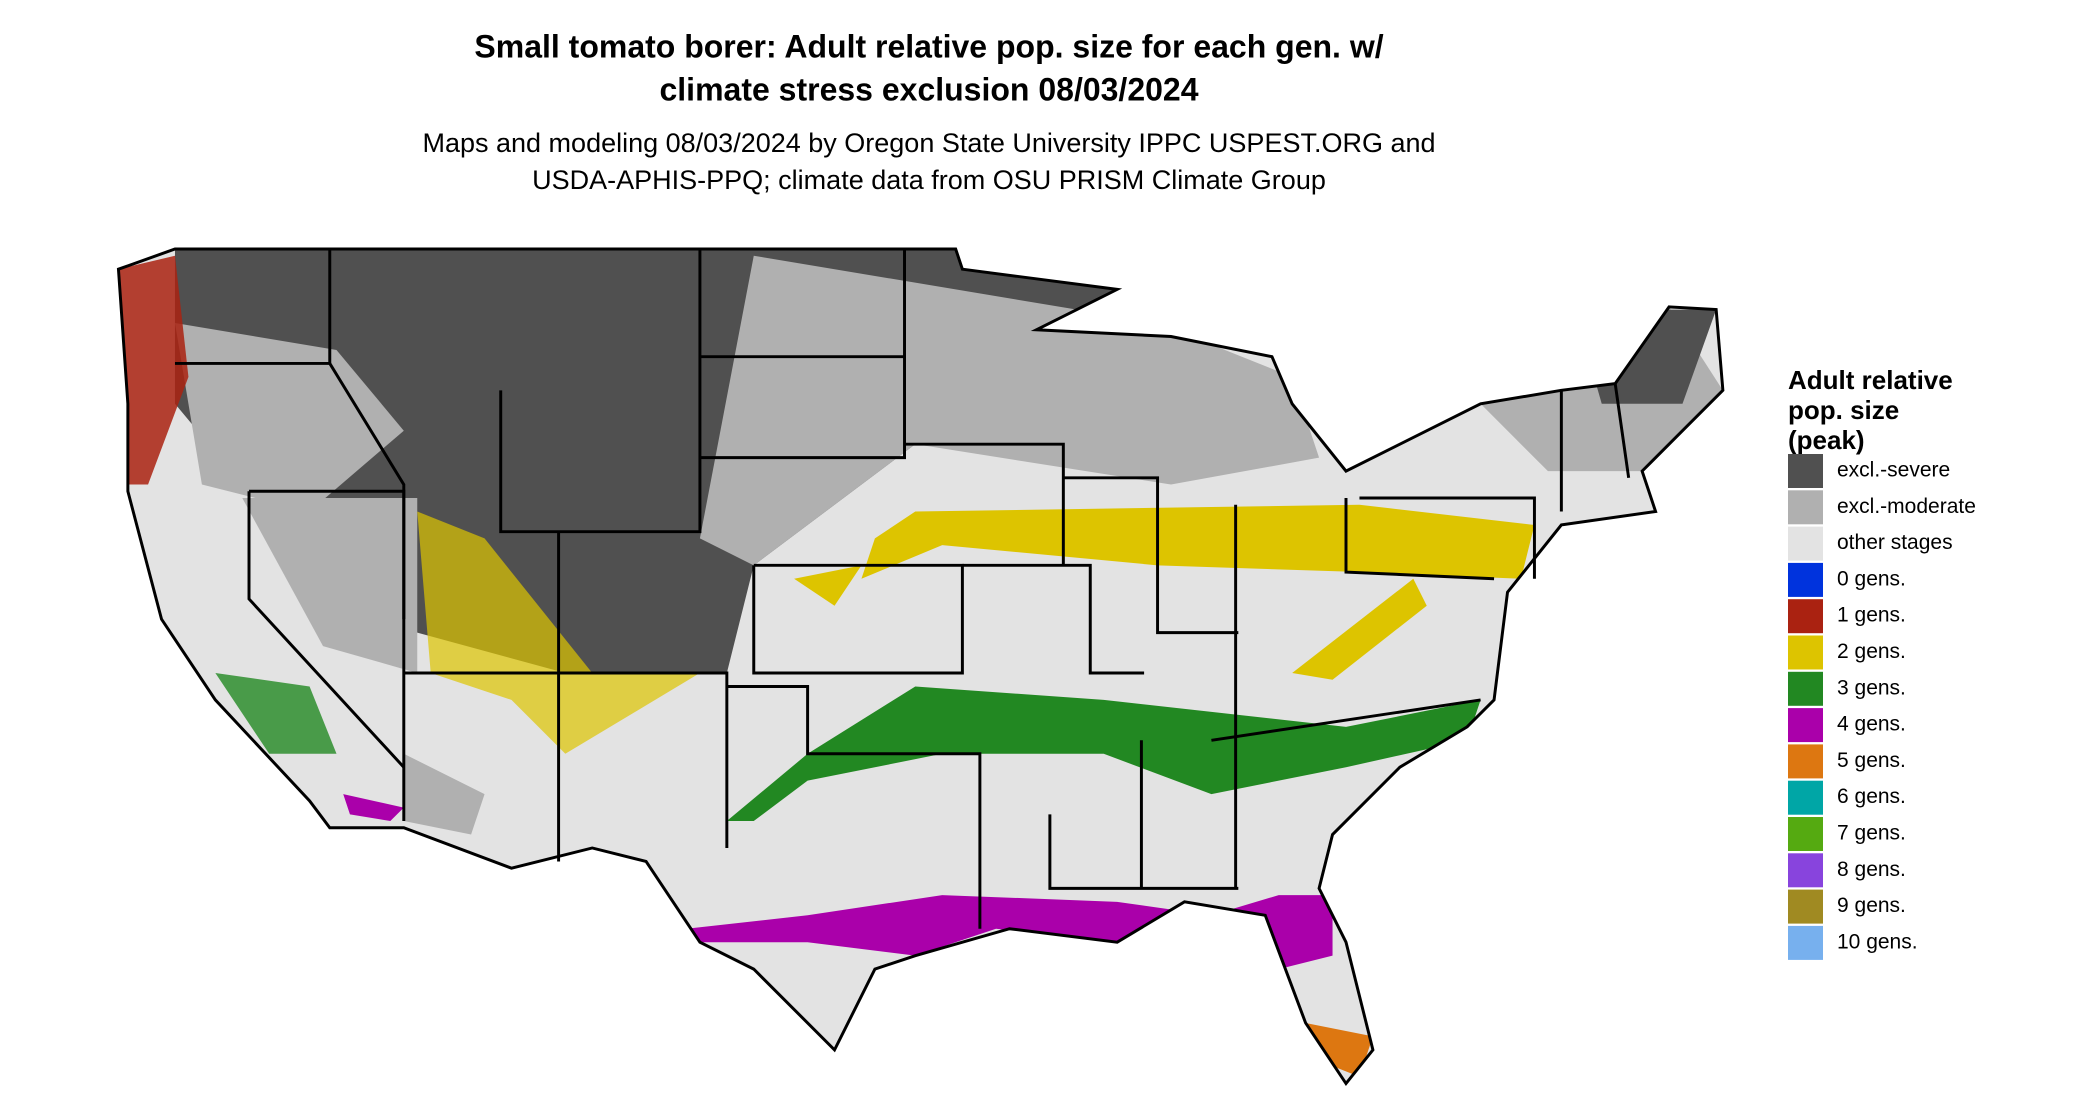  What do you see at coordinates (1893, 470) in the screenshot?
I see `legend-label: excl.-severe` at bounding box center [1893, 470].